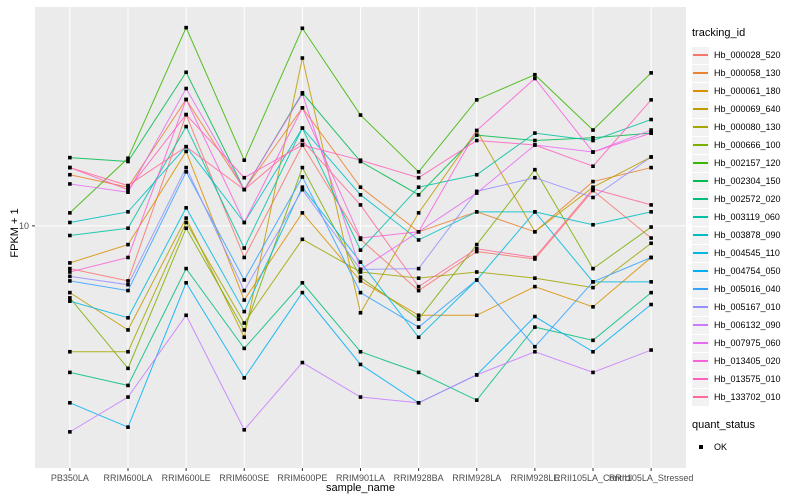  What do you see at coordinates (747, 55) in the screenshot?
I see `legend-item-label: Hb_000028_520` at bounding box center [747, 55].